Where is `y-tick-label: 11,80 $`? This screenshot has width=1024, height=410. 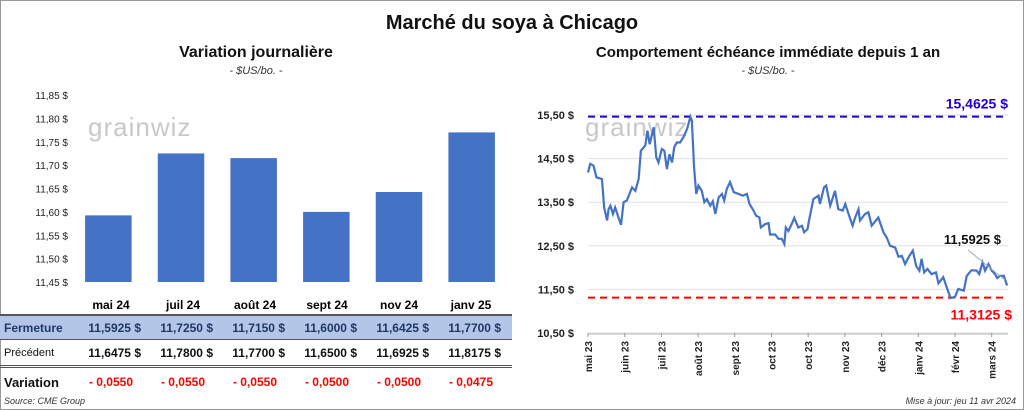
y-tick-label: 11,80 $ is located at coordinates (51, 119).